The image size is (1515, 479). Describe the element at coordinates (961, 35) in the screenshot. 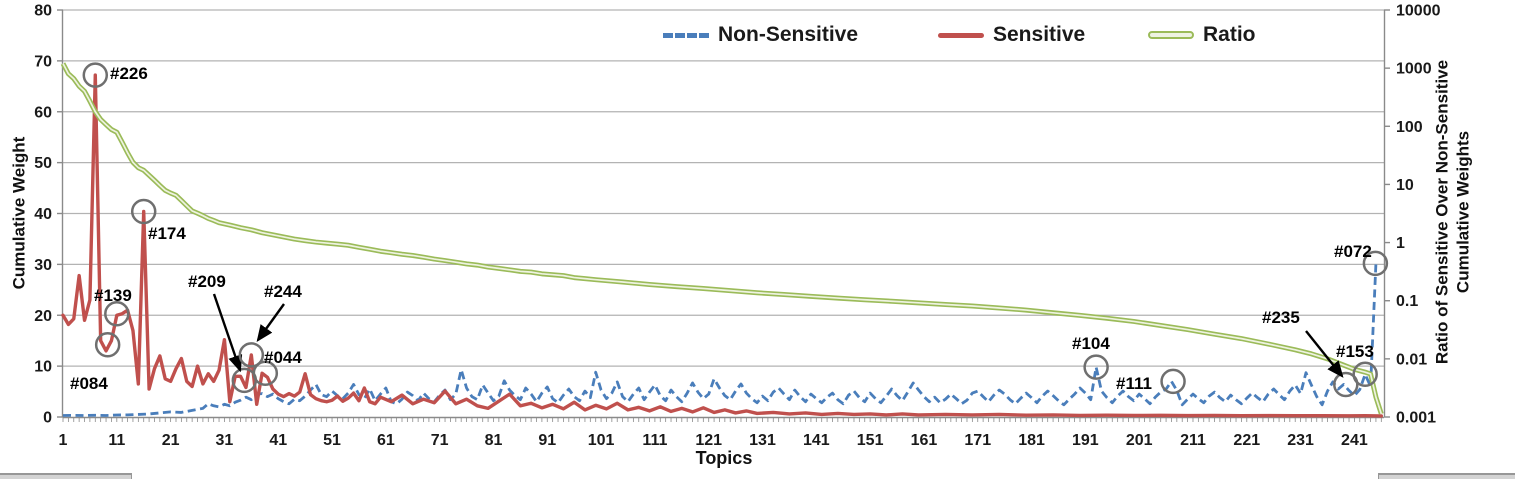

I see `sensitive-solid-line-icon` at that location.